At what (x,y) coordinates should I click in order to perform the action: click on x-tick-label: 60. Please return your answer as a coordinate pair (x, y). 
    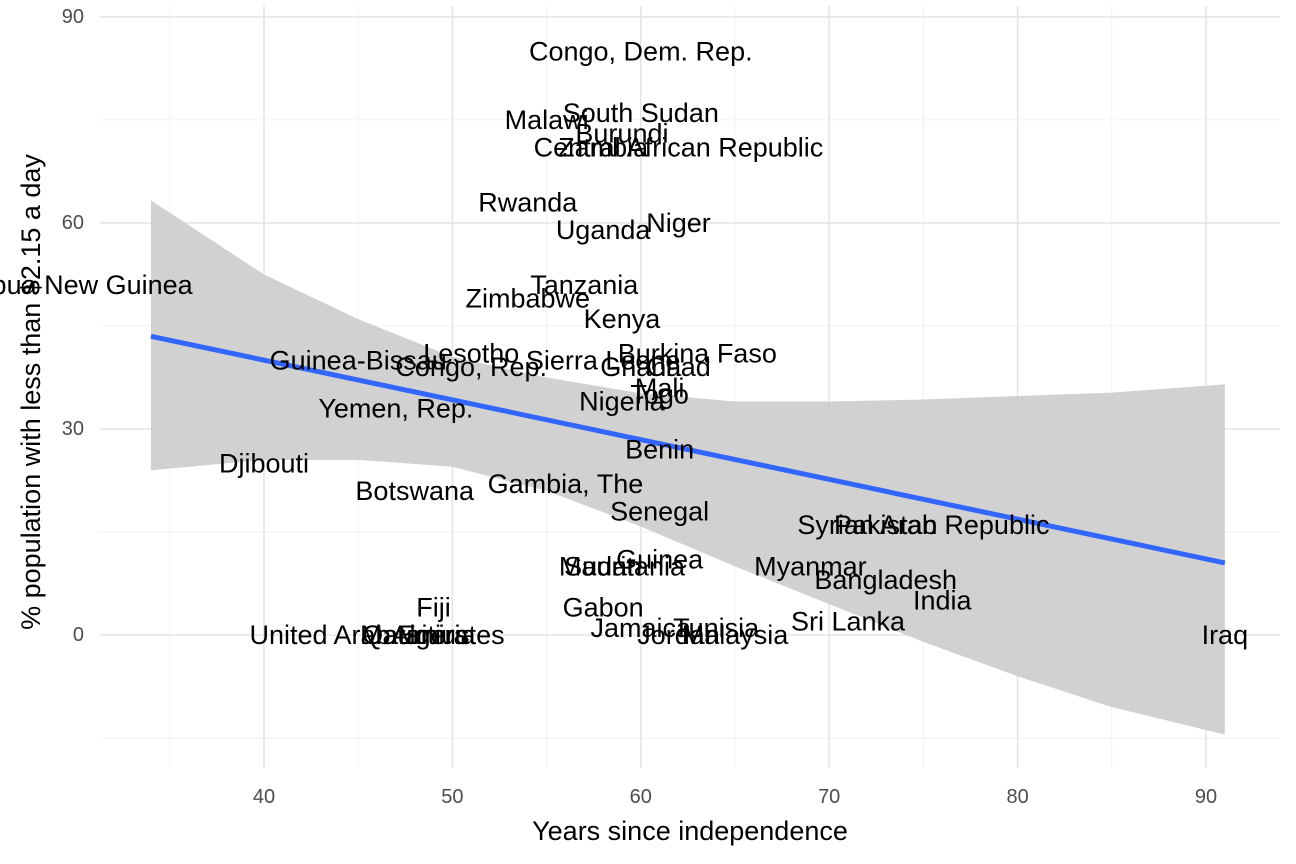
    Looking at the image, I should click on (641, 797).